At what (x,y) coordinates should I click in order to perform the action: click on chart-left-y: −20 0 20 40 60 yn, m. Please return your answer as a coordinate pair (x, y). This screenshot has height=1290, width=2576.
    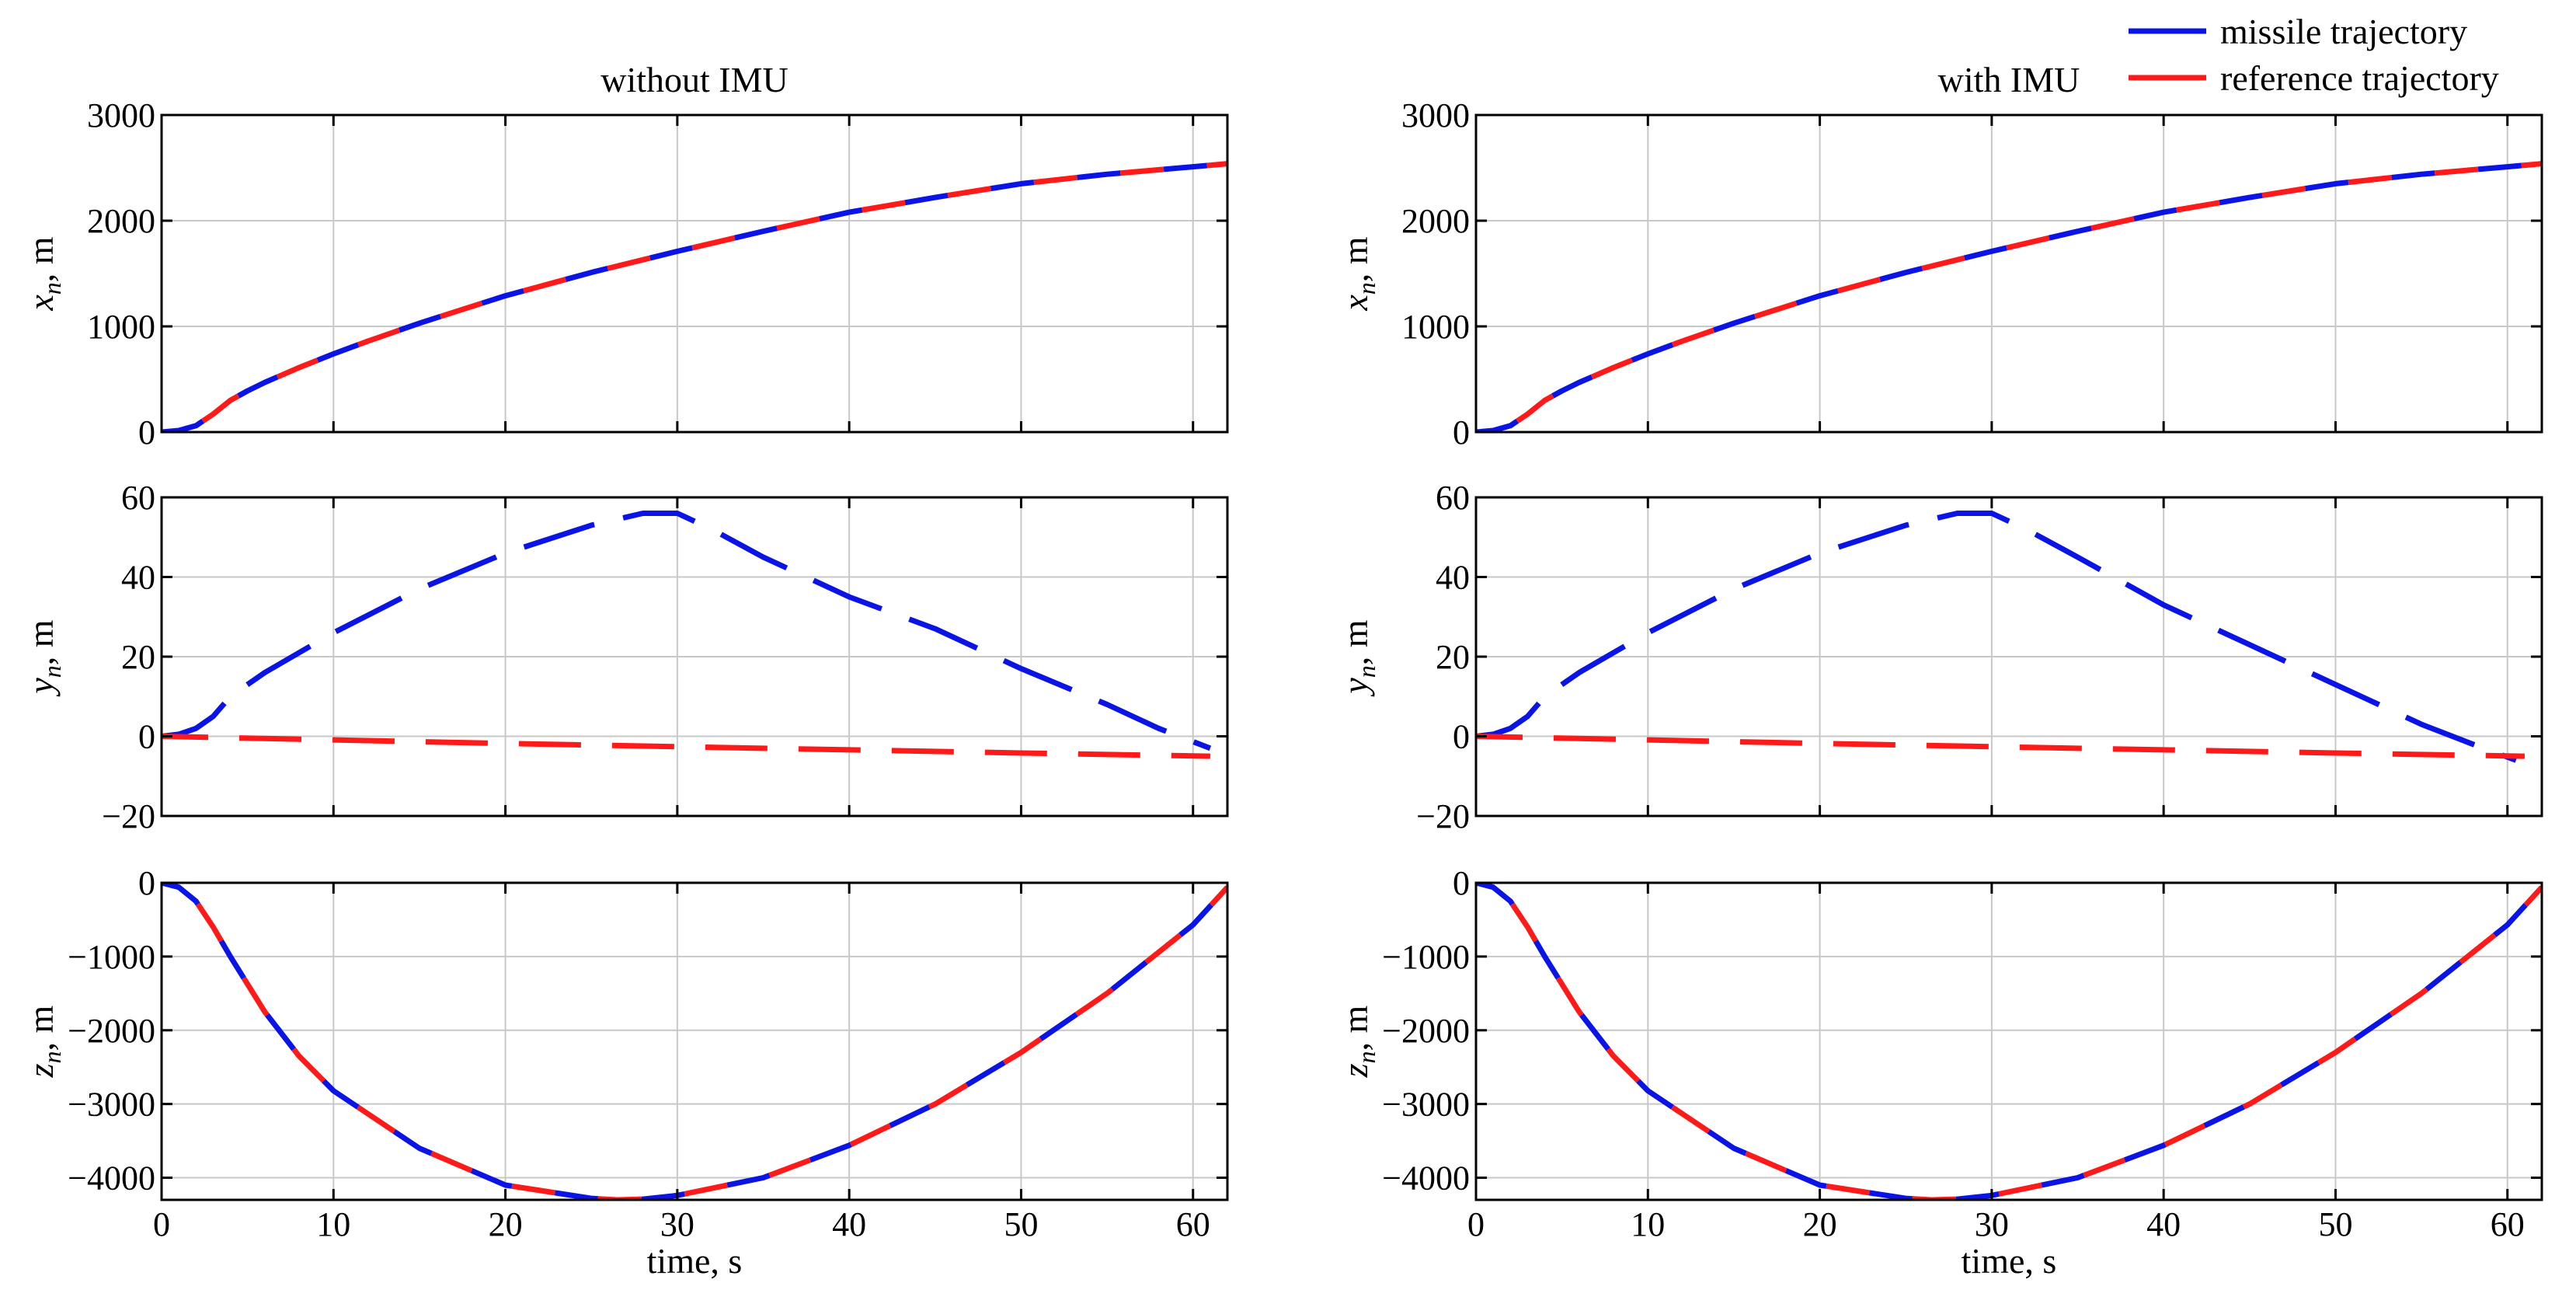
    Looking at the image, I should click on (625, 657).